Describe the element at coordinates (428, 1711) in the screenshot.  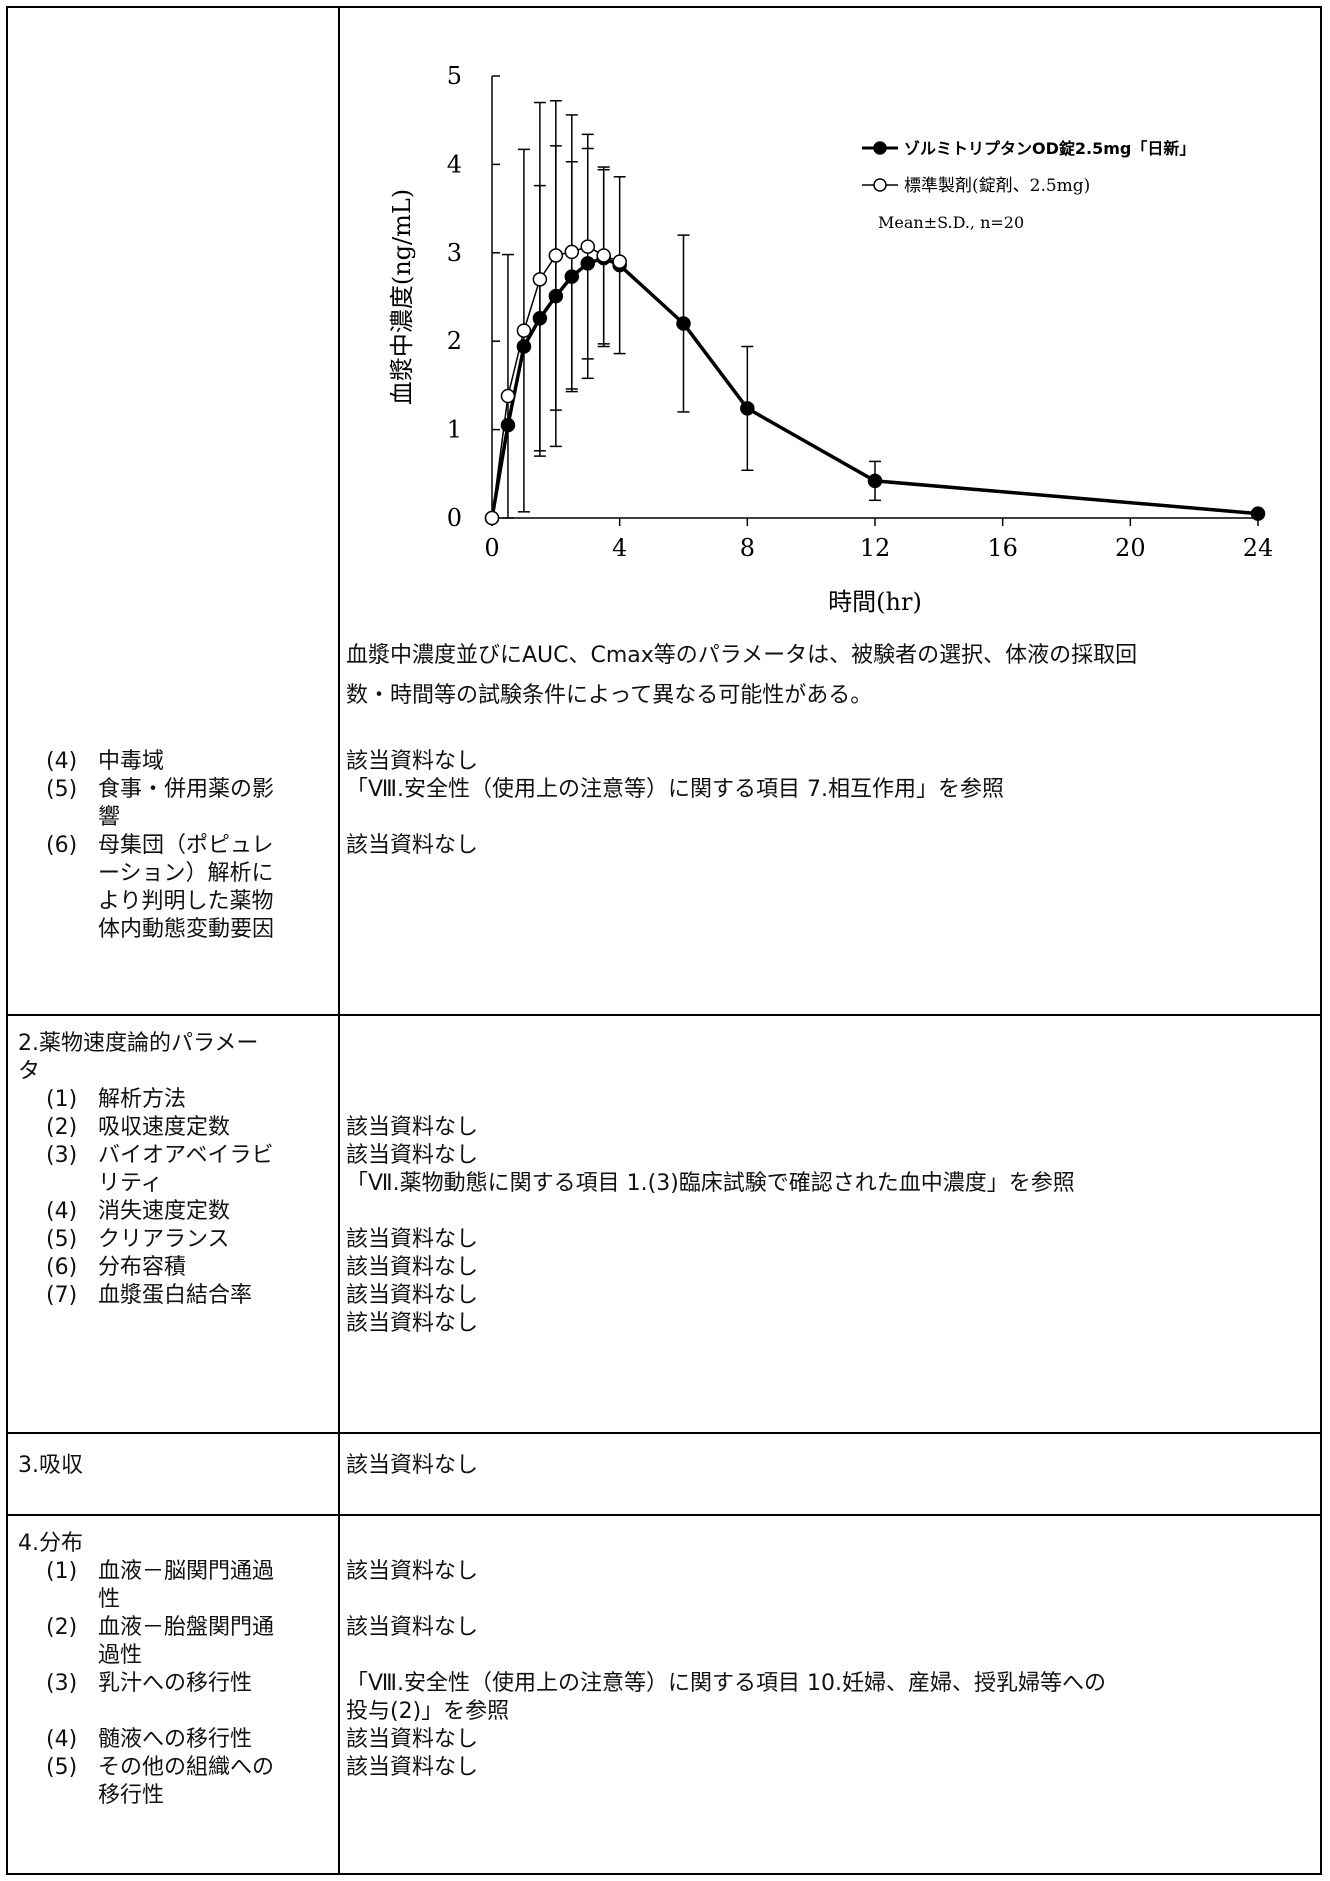
I see `value-text: 投与(2)」を参照` at that location.